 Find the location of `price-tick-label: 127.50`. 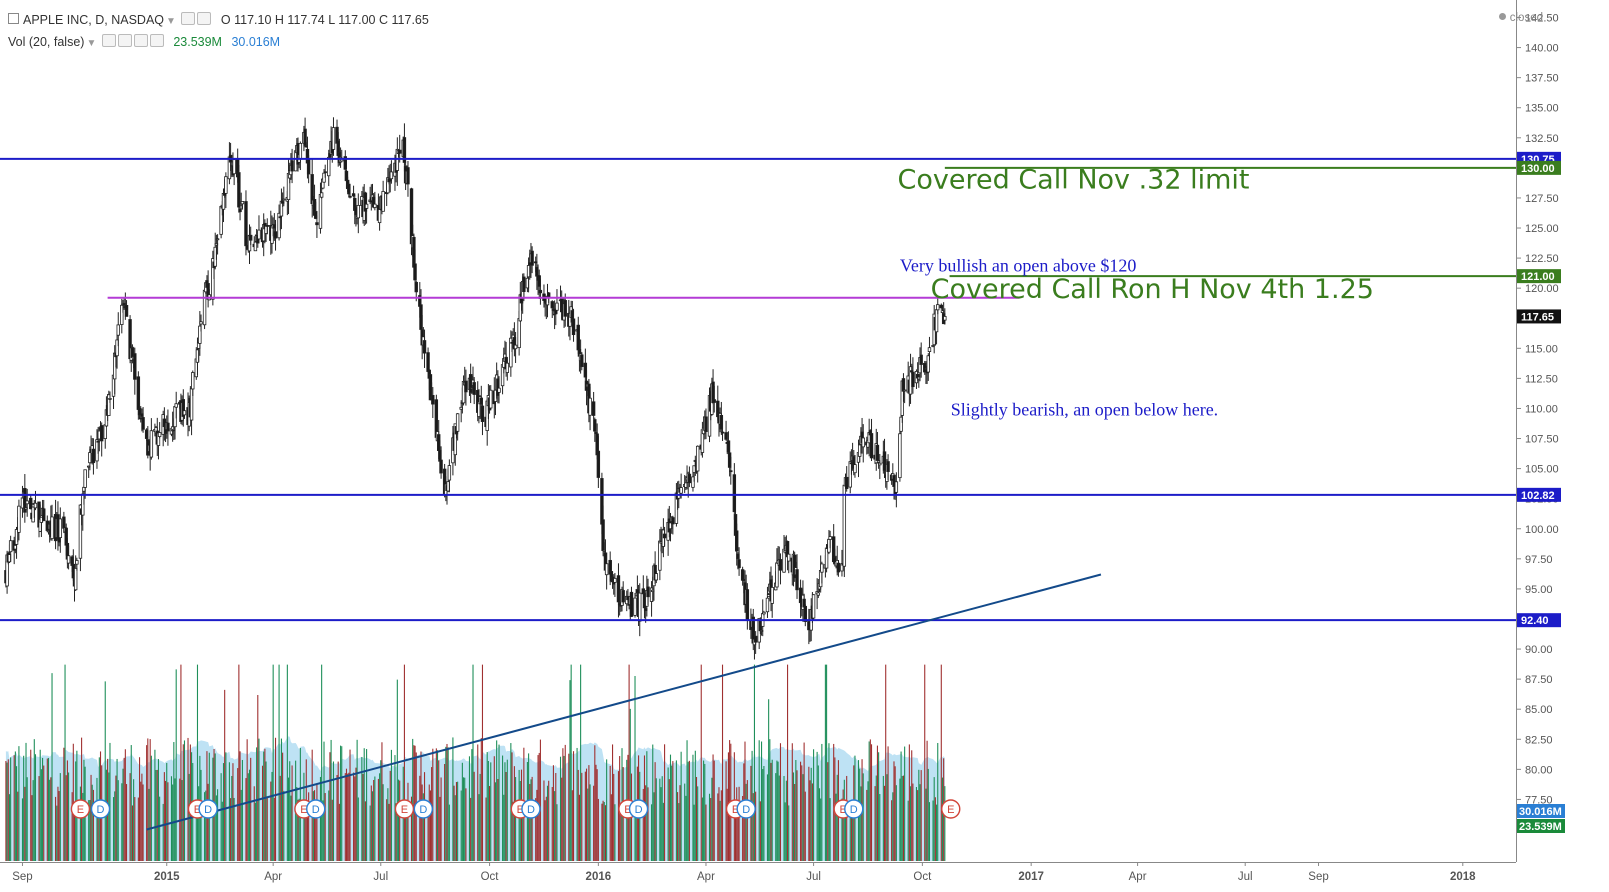

price-tick-label: 127.50 is located at coordinates (1542, 199).